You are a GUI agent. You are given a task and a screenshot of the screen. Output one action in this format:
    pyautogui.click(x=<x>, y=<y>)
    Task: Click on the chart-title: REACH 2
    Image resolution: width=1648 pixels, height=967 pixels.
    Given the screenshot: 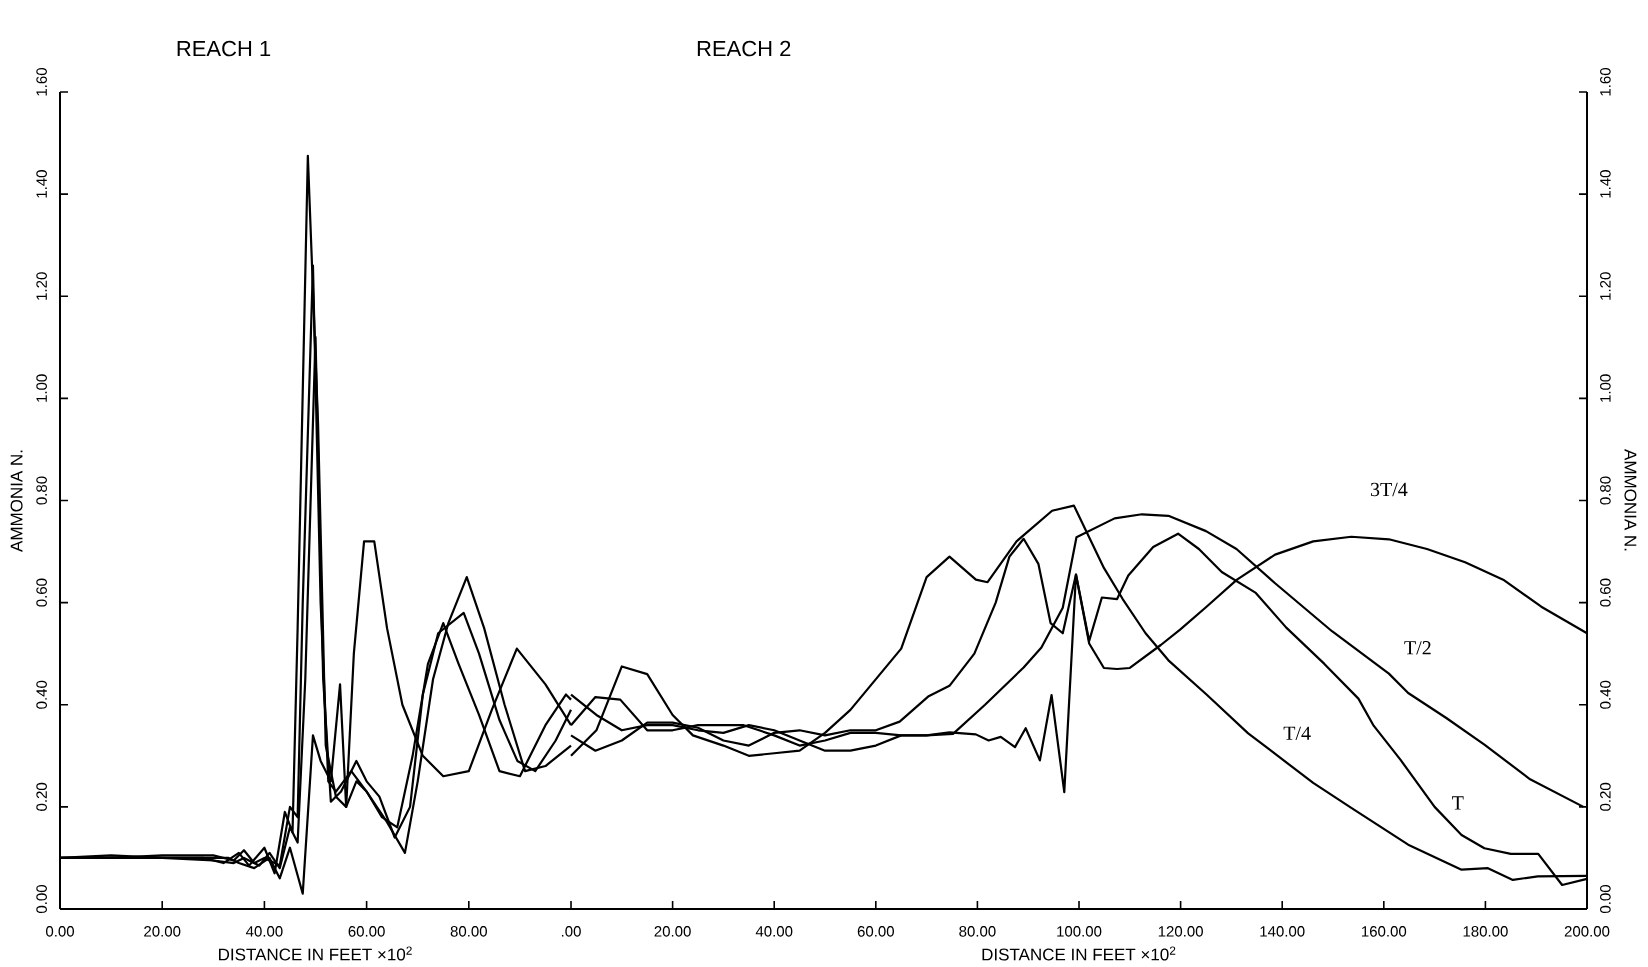 What is the action you would take?
    pyautogui.click(x=744, y=48)
    